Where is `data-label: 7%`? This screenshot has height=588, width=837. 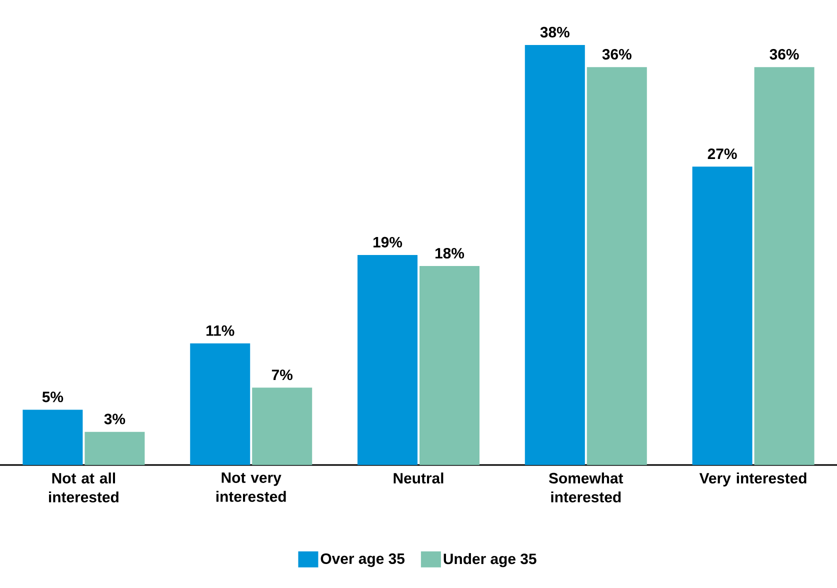
data-label: 7% is located at coordinates (282, 375).